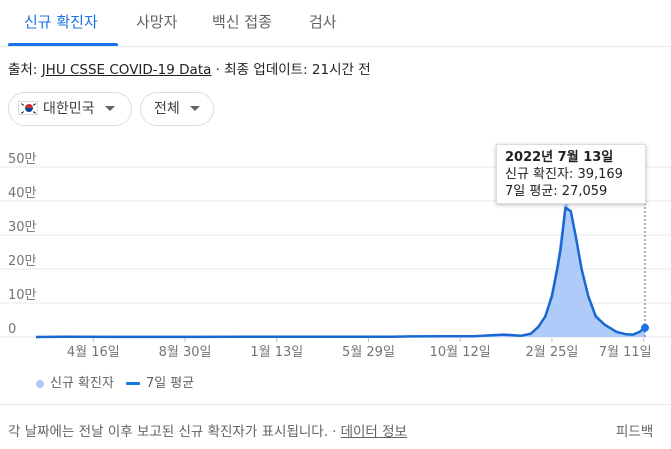  I want to click on last-updated: · 최종 업데이트: 21시간 전, so click(291, 70).